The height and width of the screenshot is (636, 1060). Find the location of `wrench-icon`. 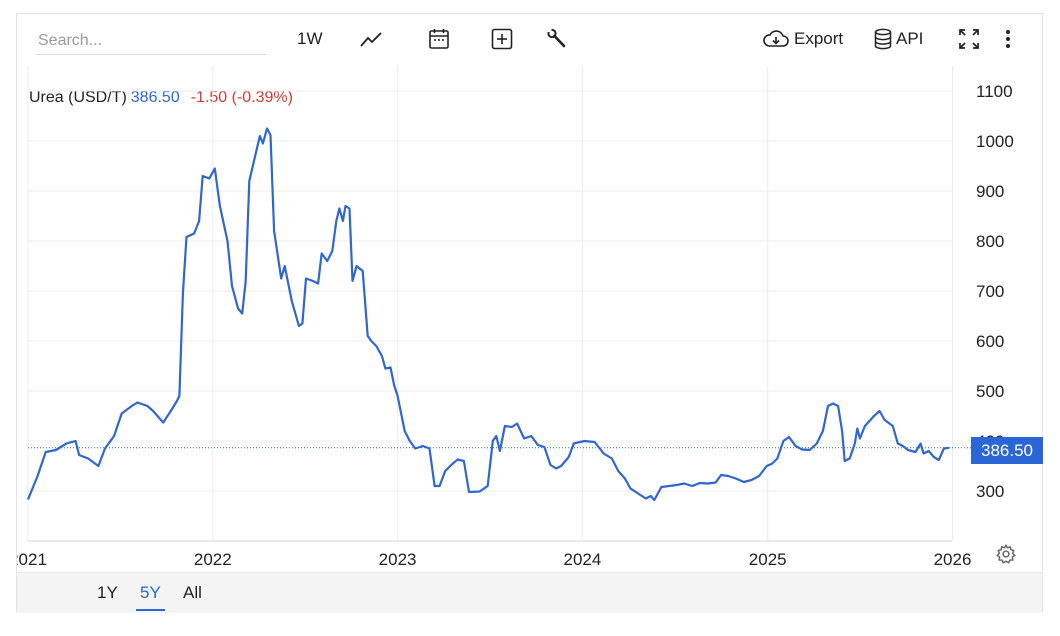

wrench-icon is located at coordinates (556, 38).